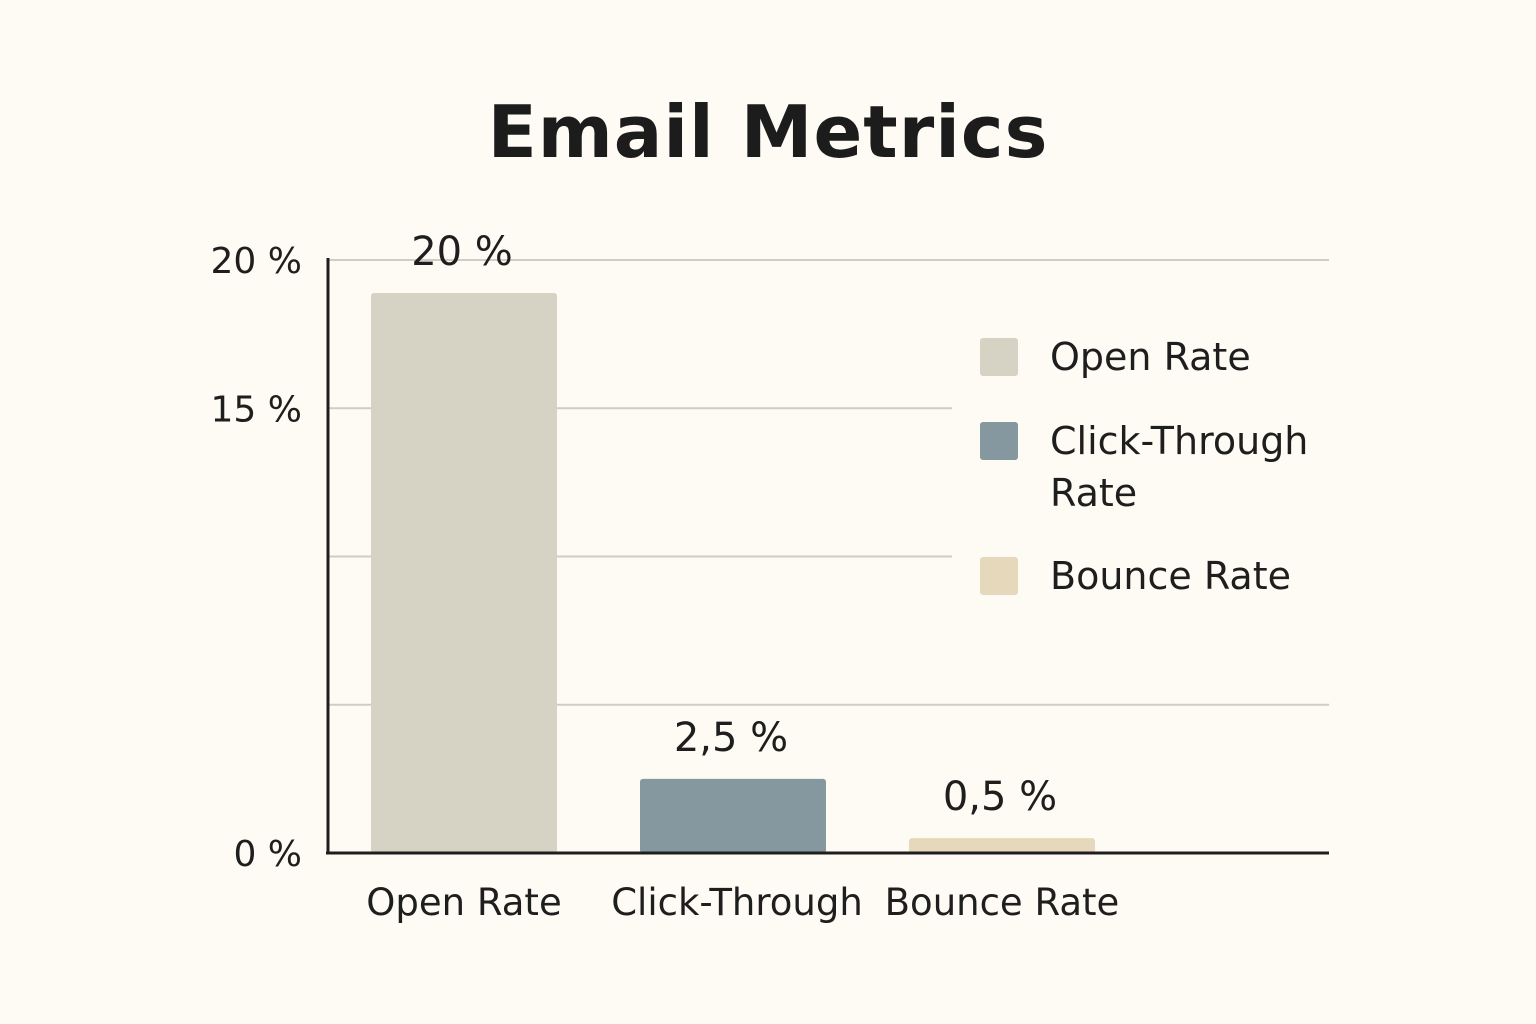 This screenshot has height=1024, width=1536. I want to click on legend-item-1: Open Rate, so click(1115, 357).